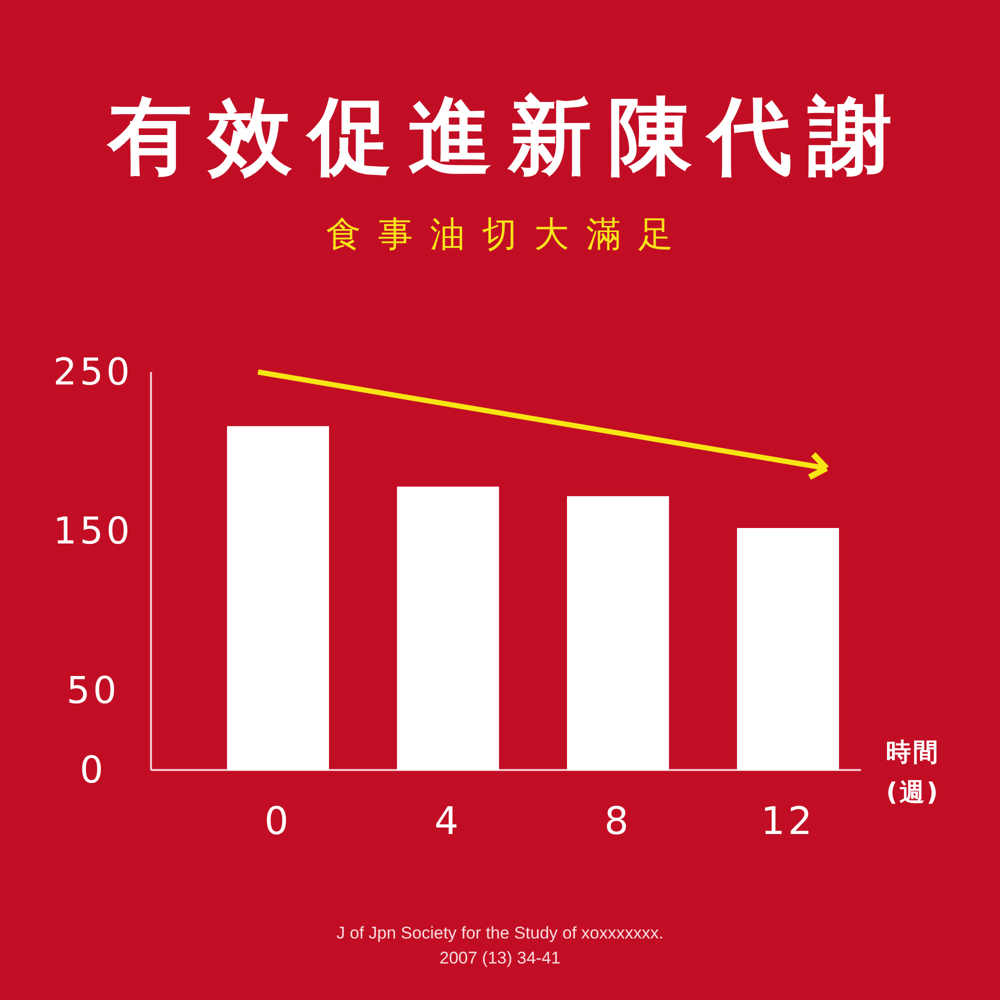 The width and height of the screenshot is (1000, 1000). I want to click on chart-title: 有效促進新陳代謝, so click(507, 136).